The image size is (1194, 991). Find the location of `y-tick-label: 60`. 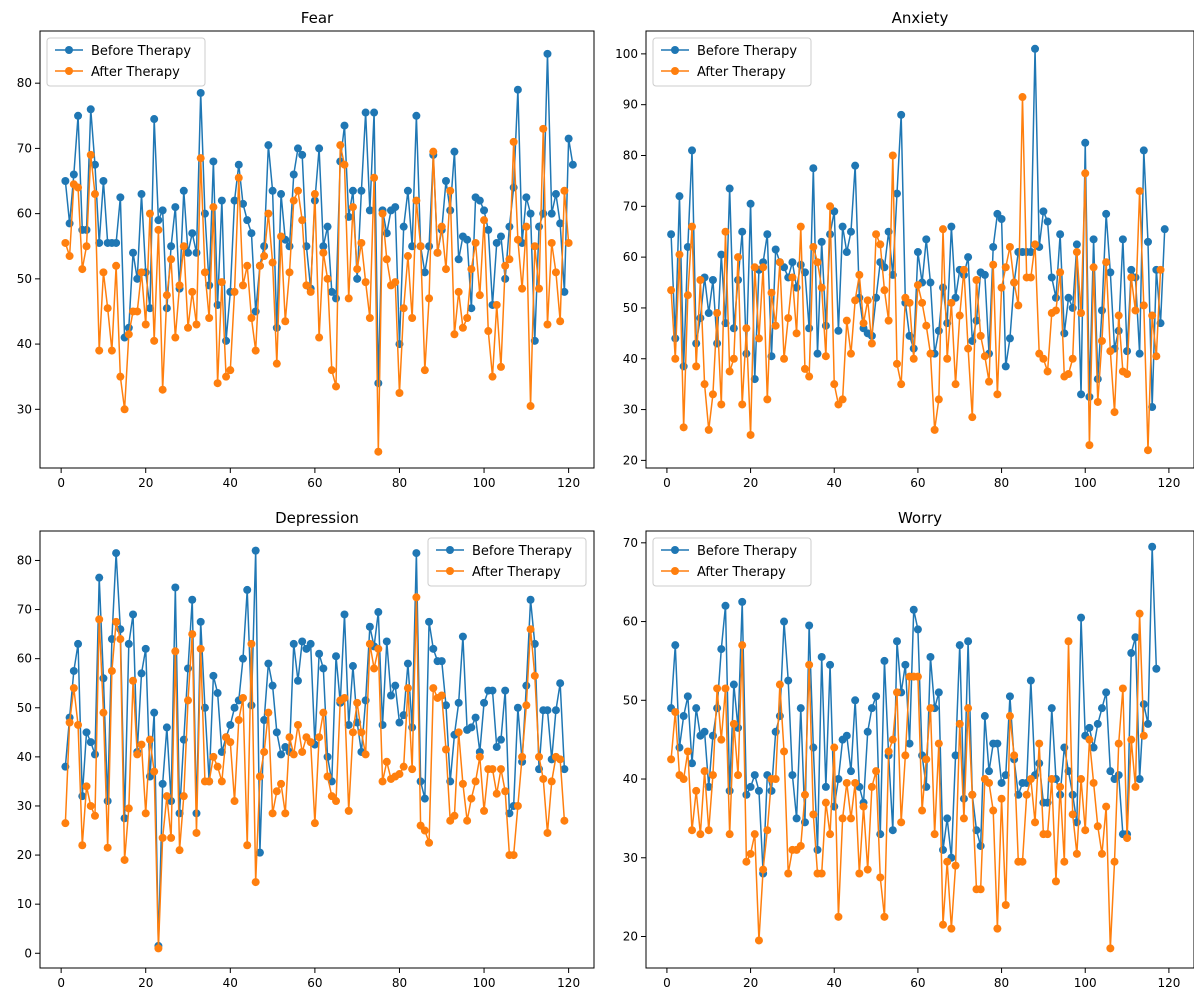

y-tick-label: 60 is located at coordinates (630, 622).